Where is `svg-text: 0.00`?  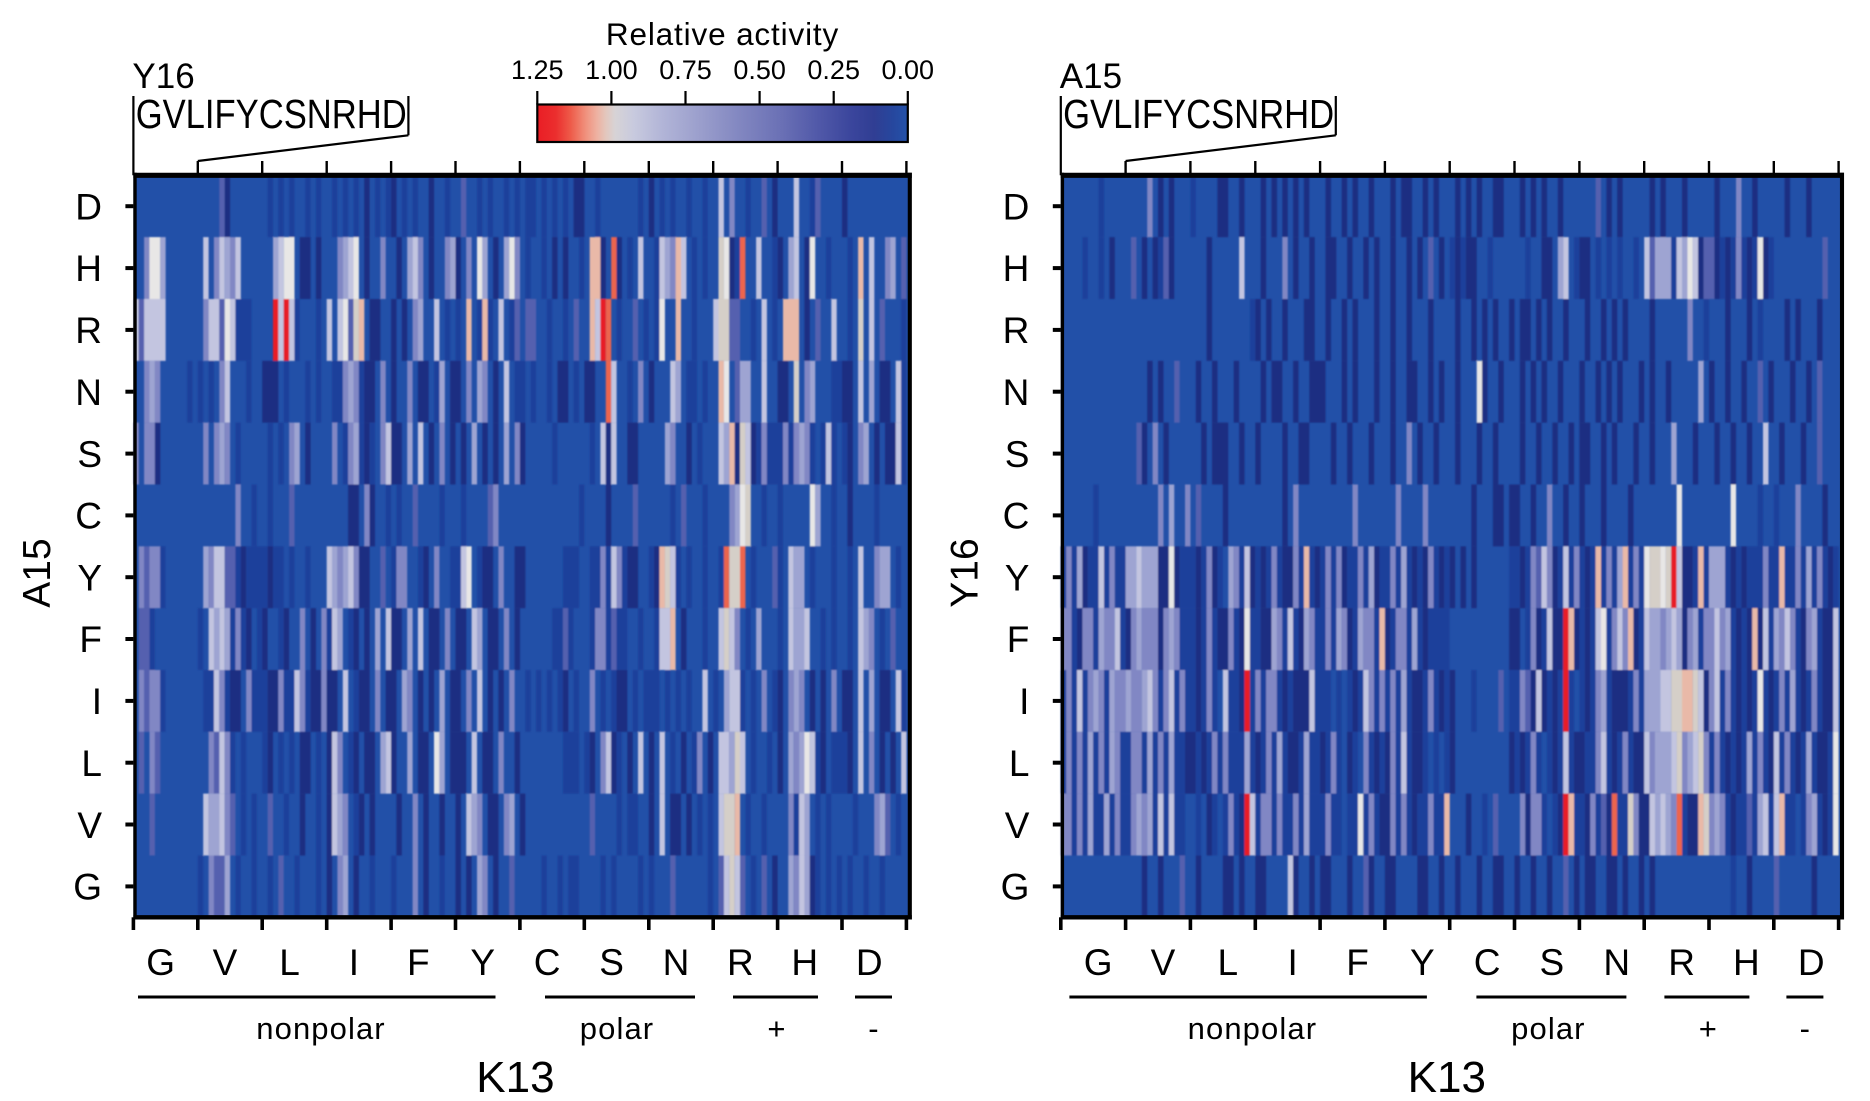
svg-text: 0.00 is located at coordinates (908, 70).